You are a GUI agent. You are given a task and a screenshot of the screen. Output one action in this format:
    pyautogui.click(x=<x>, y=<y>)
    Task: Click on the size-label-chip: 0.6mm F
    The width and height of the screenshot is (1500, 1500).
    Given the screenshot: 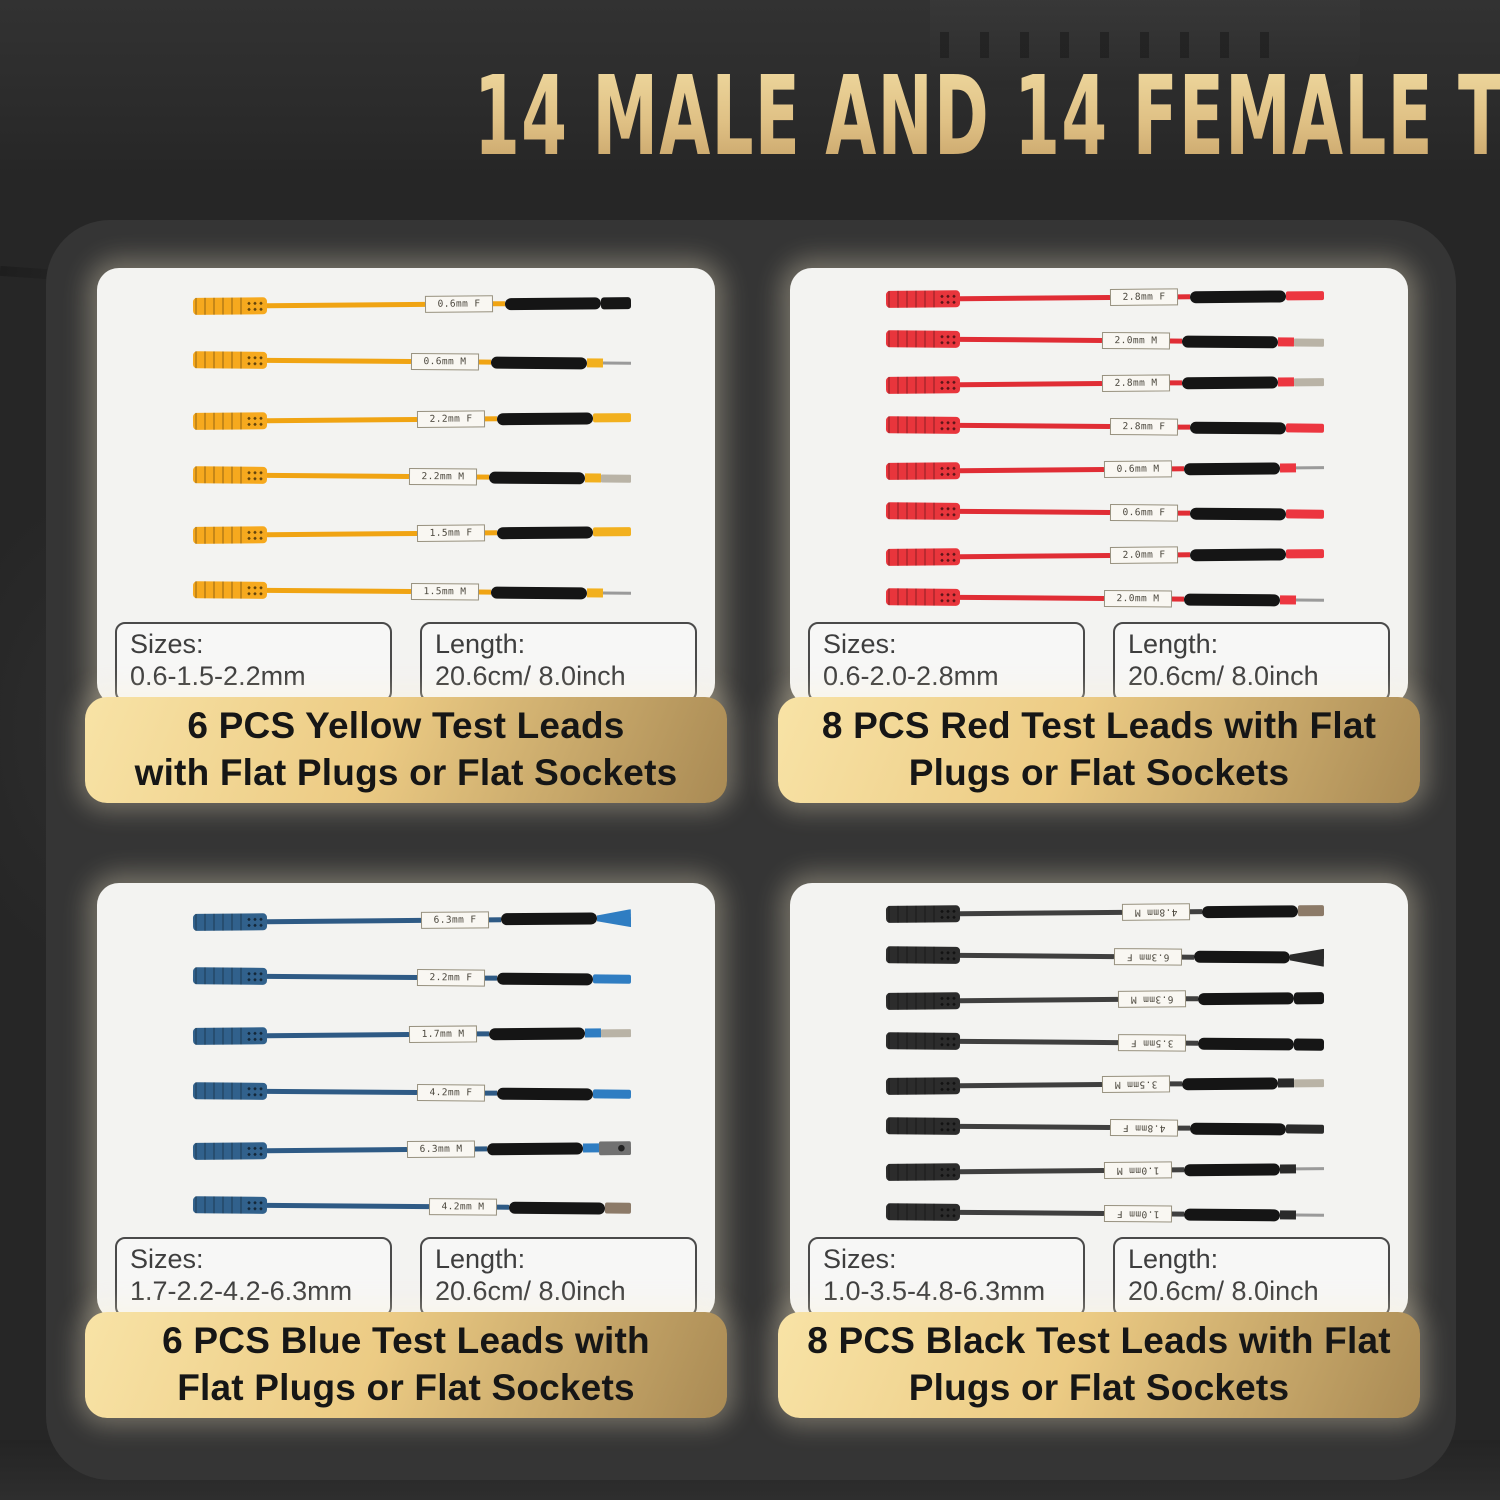 What is the action you would take?
    pyautogui.click(x=459, y=304)
    